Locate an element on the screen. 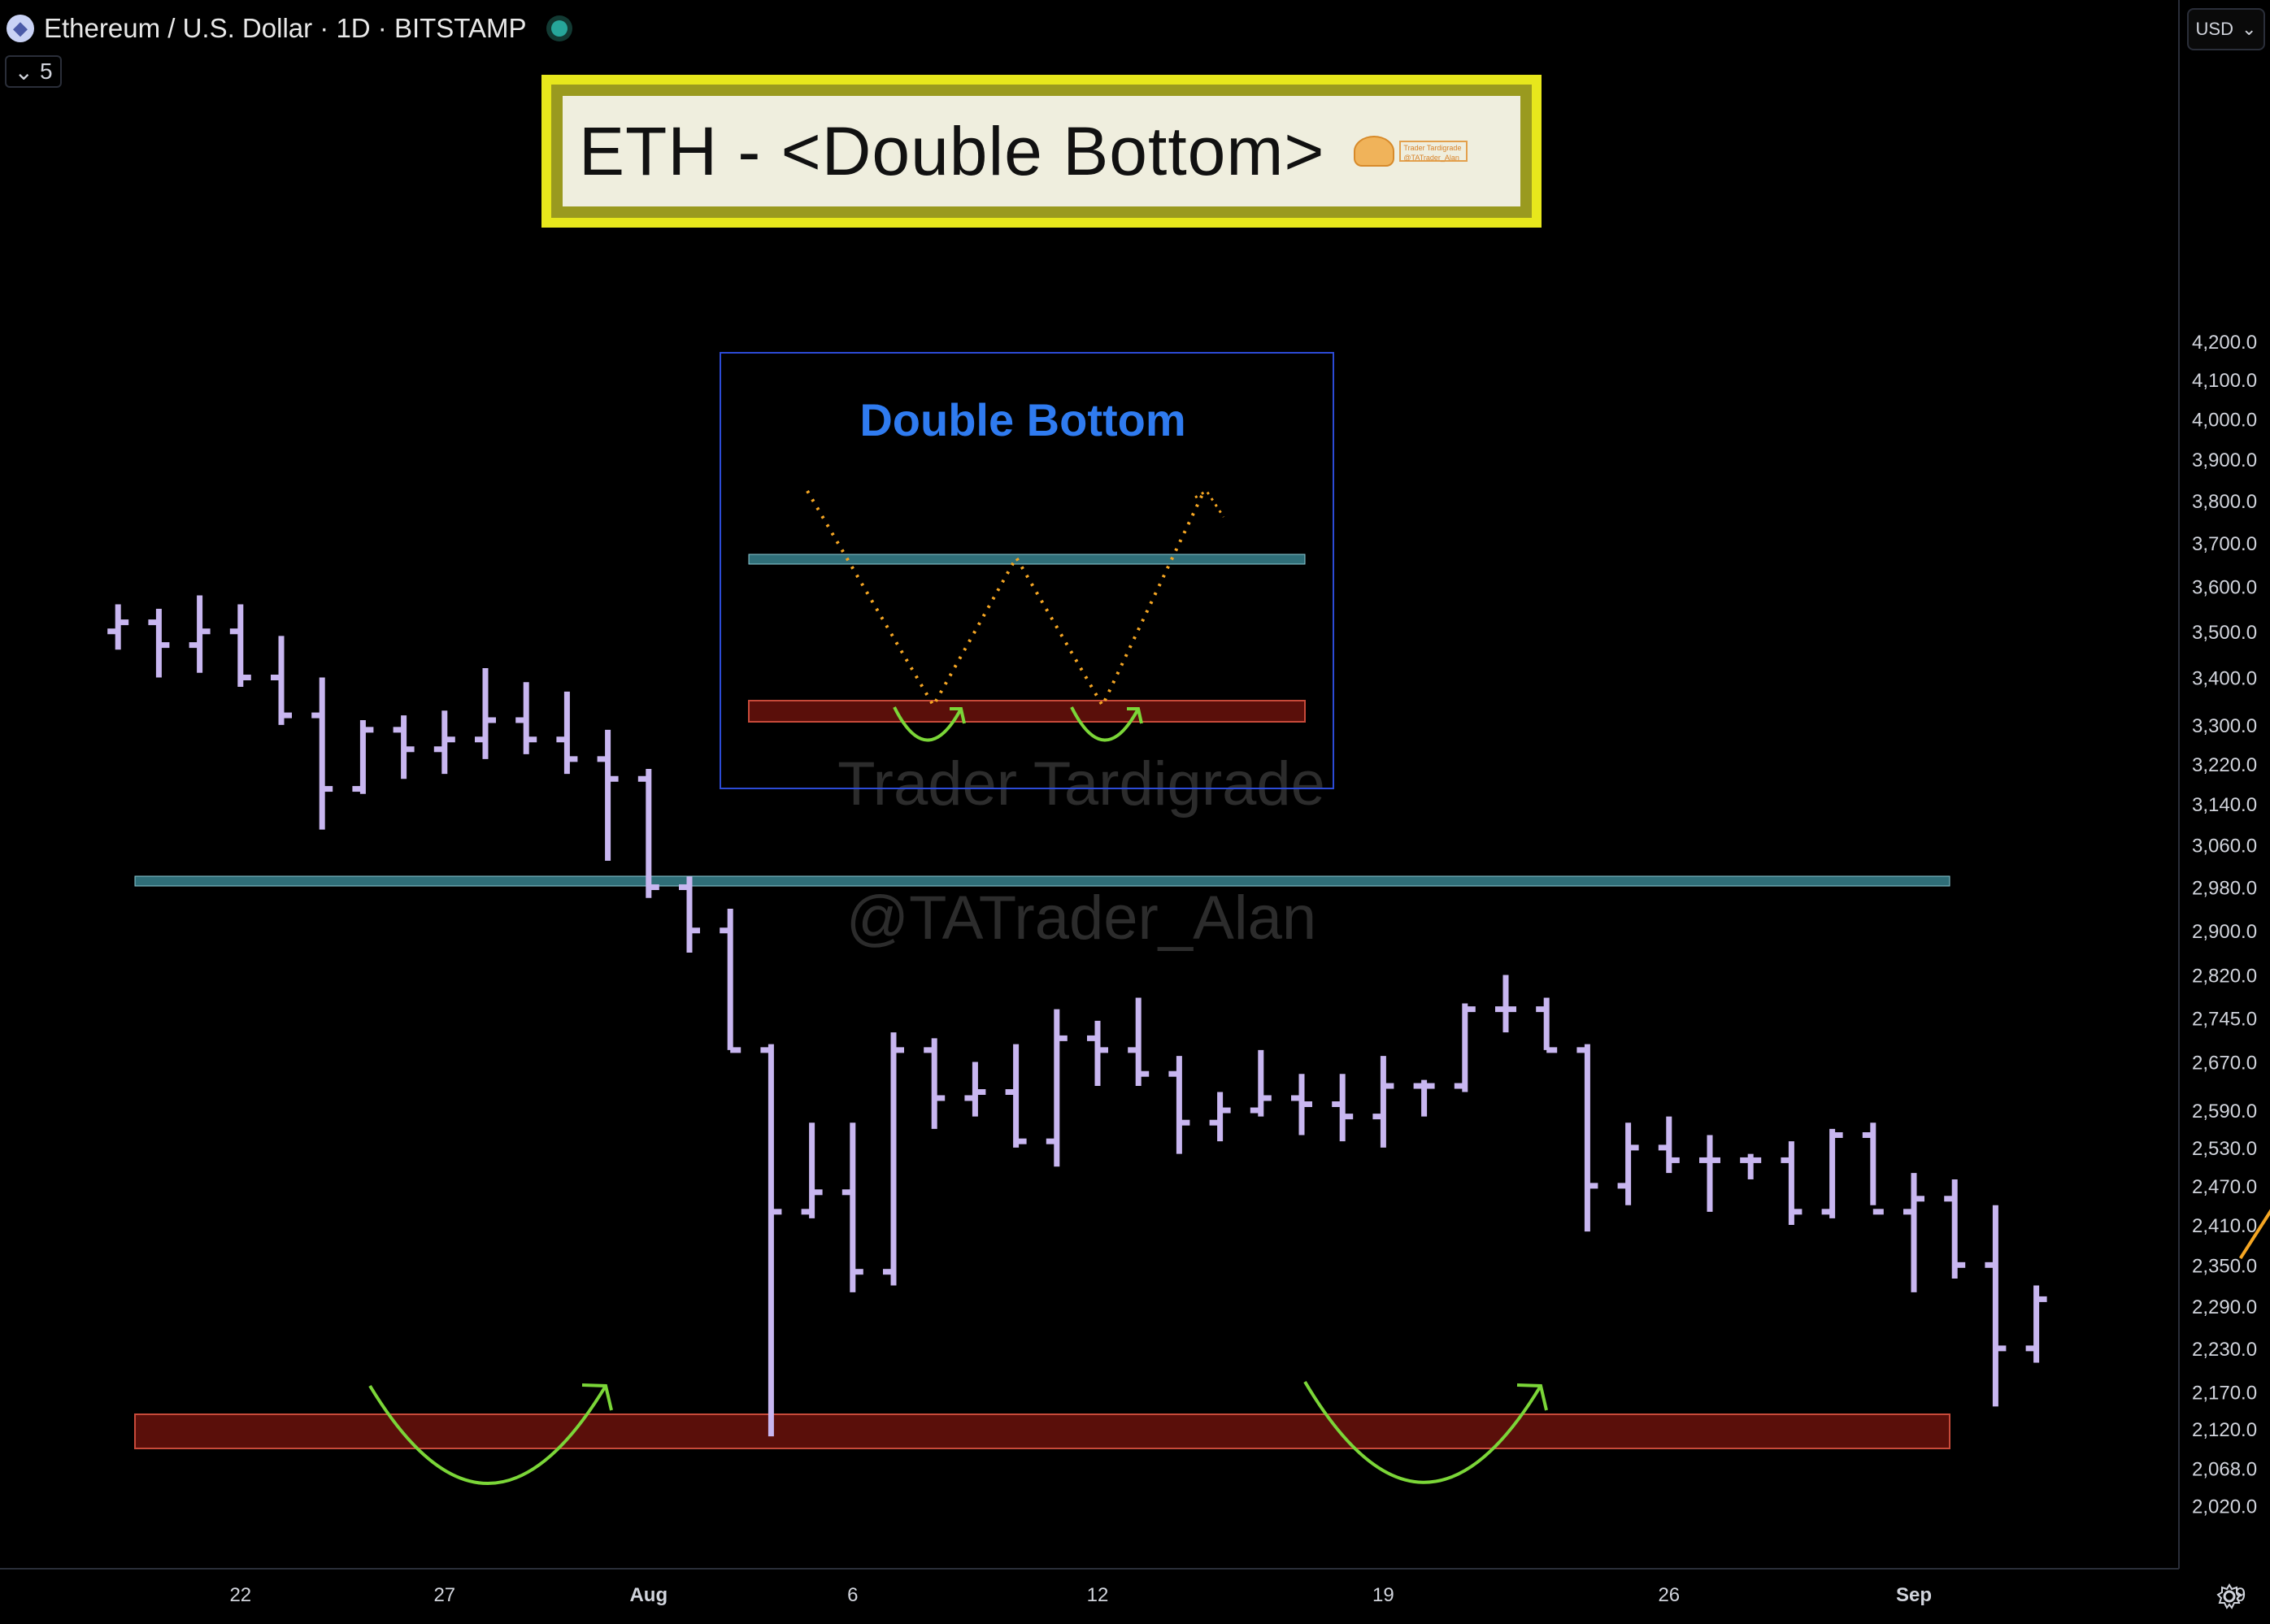  price-tick-label: 3,900.0 is located at coordinates (2224, 460).